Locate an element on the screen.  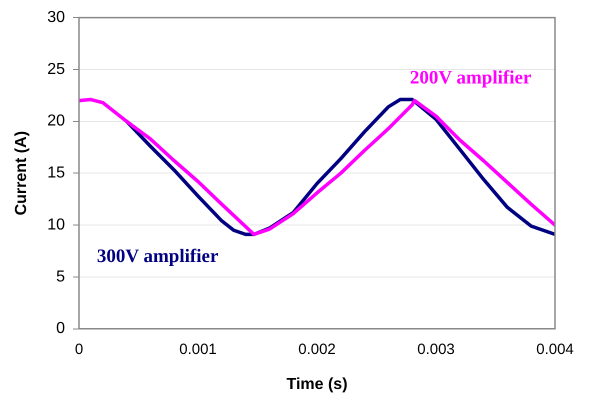
x-tick-label: 0.003 is located at coordinates (436, 349).